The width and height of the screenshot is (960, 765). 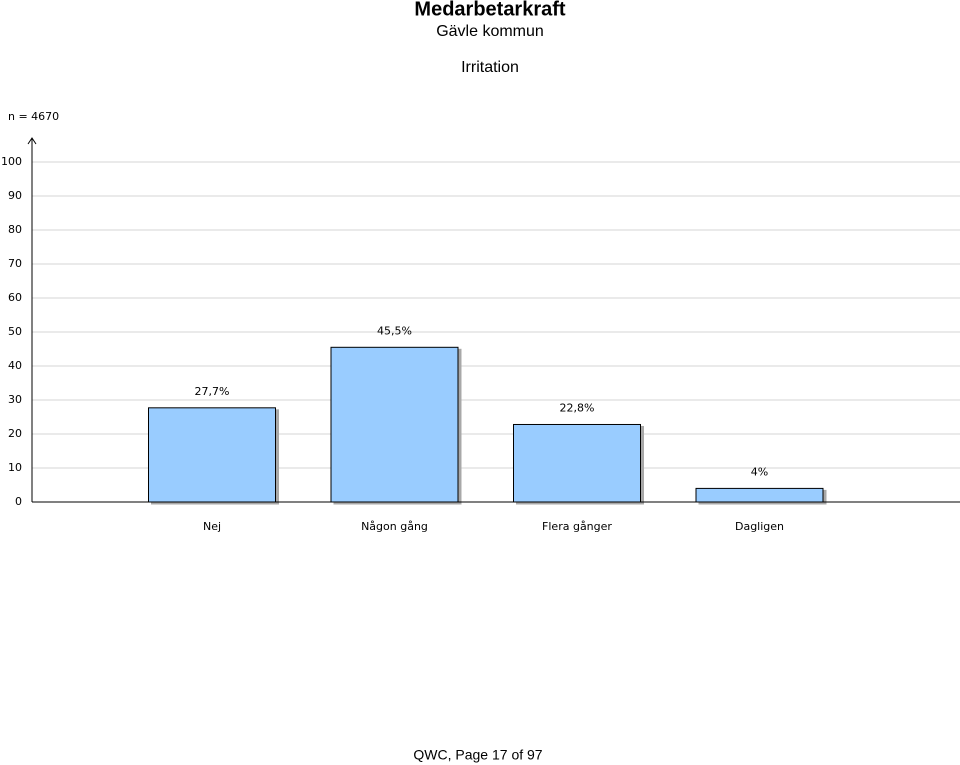 What do you see at coordinates (490, 67) in the screenshot?
I see `chart-title: Irritation` at bounding box center [490, 67].